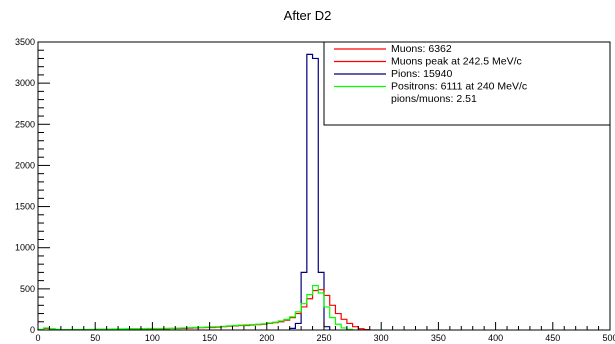  What do you see at coordinates (381, 338) in the screenshot?
I see `x-tick-label: 300` at bounding box center [381, 338].